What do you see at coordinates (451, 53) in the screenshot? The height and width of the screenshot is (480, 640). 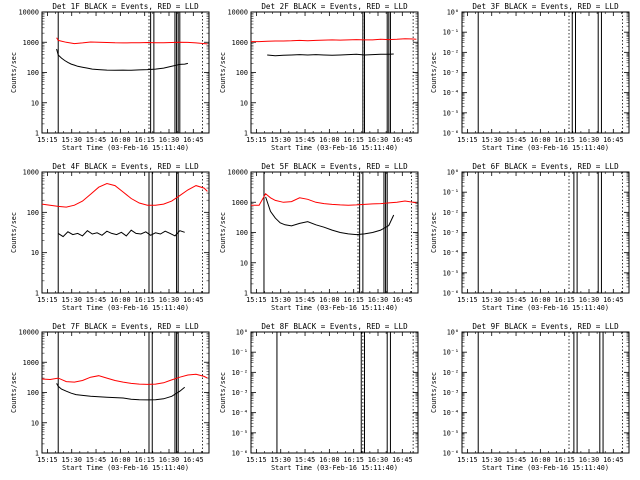 I see `y-tick-label: 10⁻²` at bounding box center [451, 53].